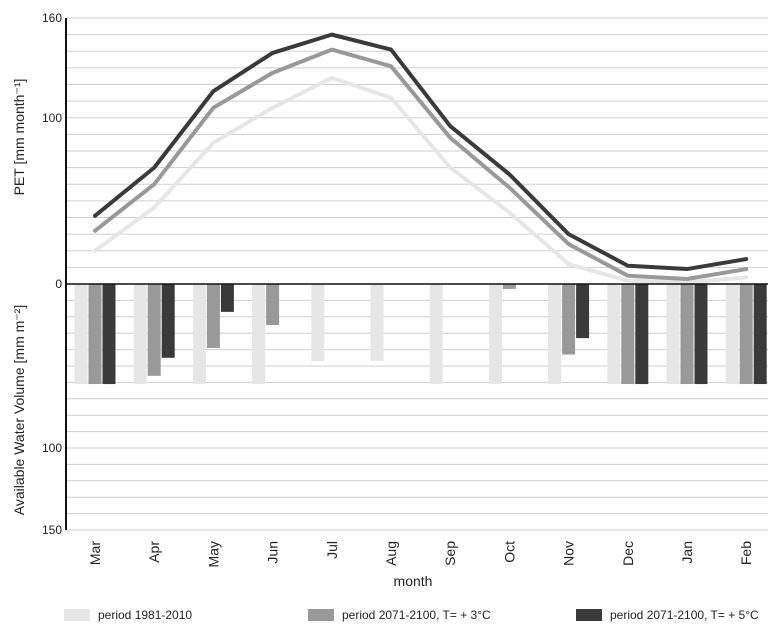 The height and width of the screenshot is (624, 768). Describe the element at coordinates (569, 553) in the screenshot. I see `x-tick-label-nov: Nov` at that location.